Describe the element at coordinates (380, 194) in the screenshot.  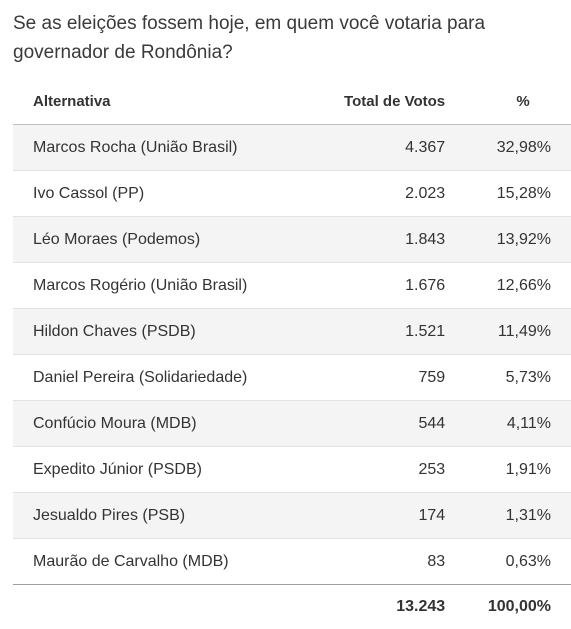
I see `candidate-votes: 2.023` at that location.